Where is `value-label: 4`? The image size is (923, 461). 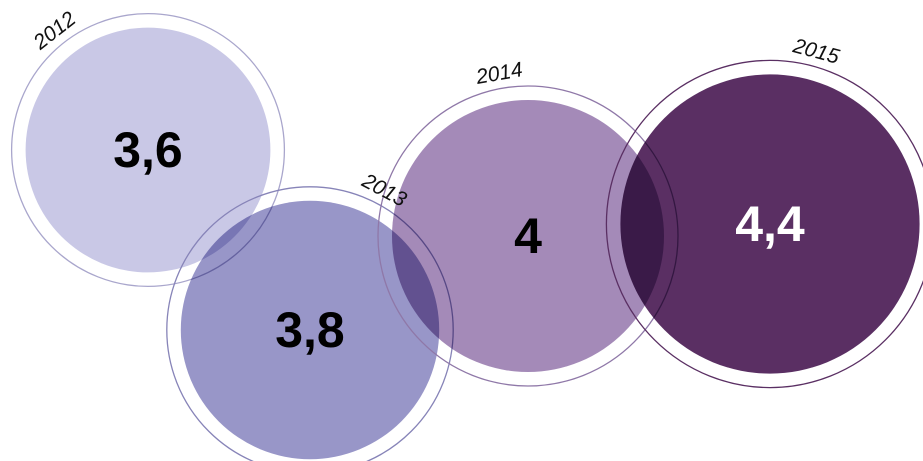 value-label: 4 is located at coordinates (528, 236).